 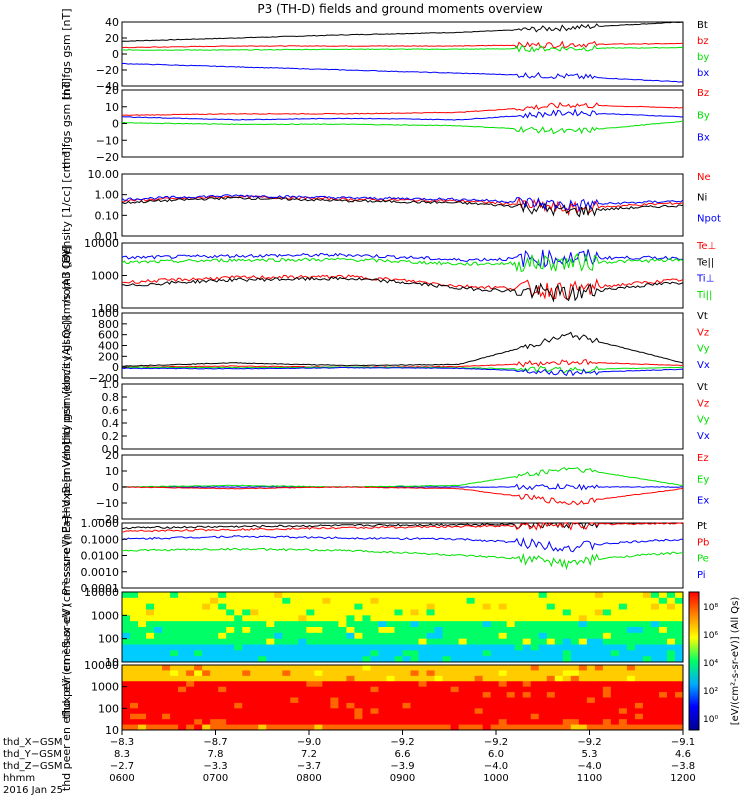 What do you see at coordinates (683, 742) in the screenshot?
I see `x-tick-label: −9.1` at bounding box center [683, 742].